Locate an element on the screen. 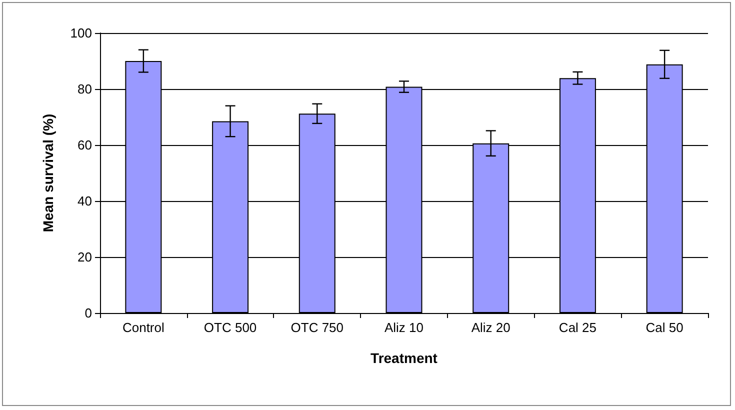 The height and width of the screenshot is (410, 735). y-tick-label: 20 is located at coordinates (85, 257).